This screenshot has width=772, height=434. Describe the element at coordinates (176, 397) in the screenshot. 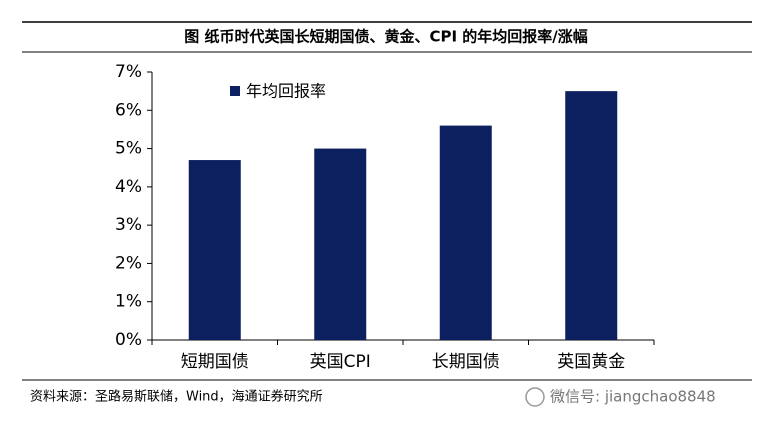

I see `source-note: 资料来源：圣路易斯联储，Wind，海通证券研究所` at that location.